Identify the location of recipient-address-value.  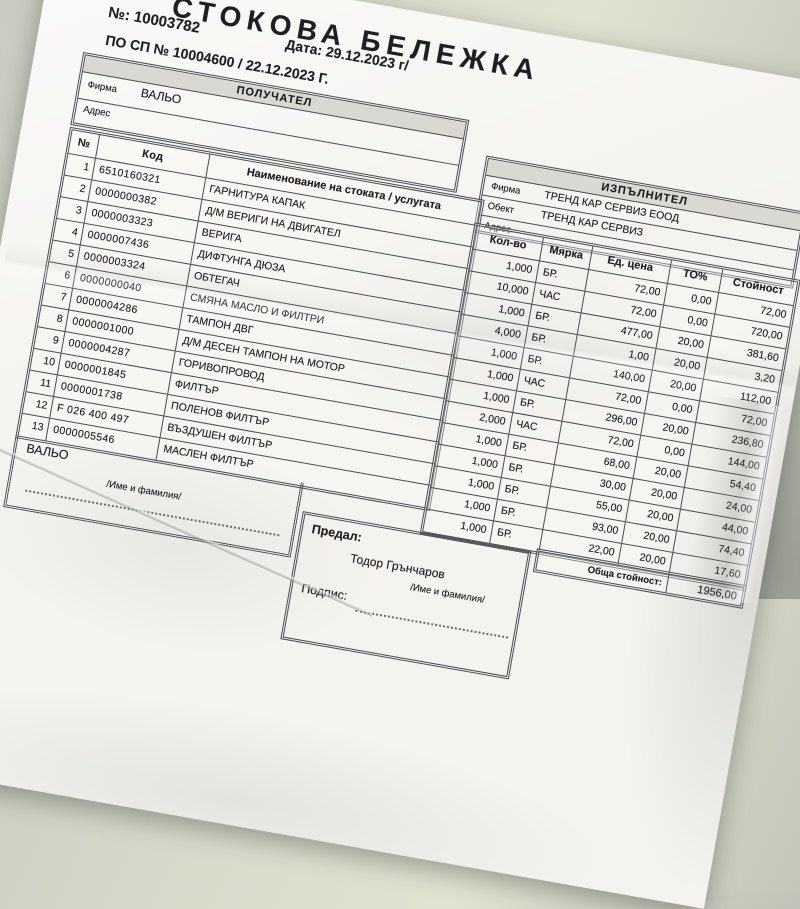
(134, 119).